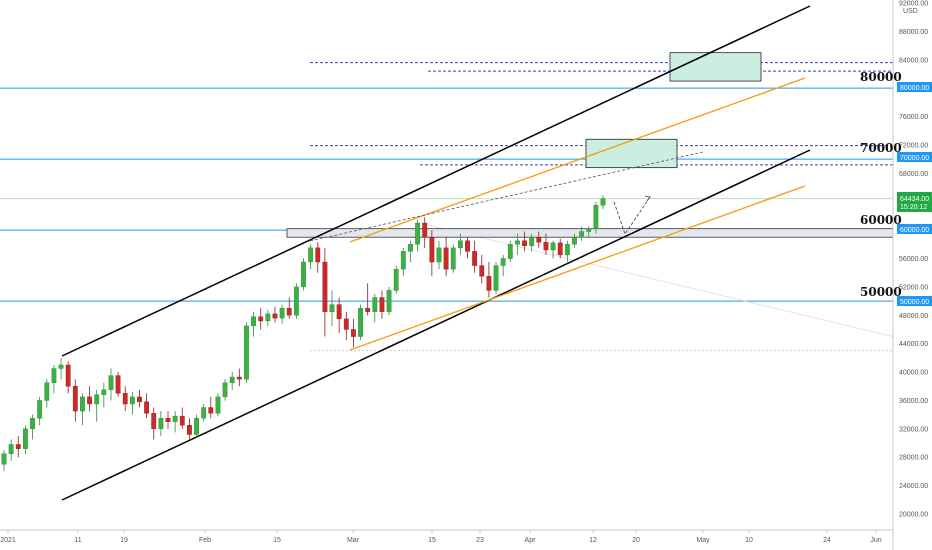  I want to click on price-tag-80000: 80000.00, so click(914, 88).